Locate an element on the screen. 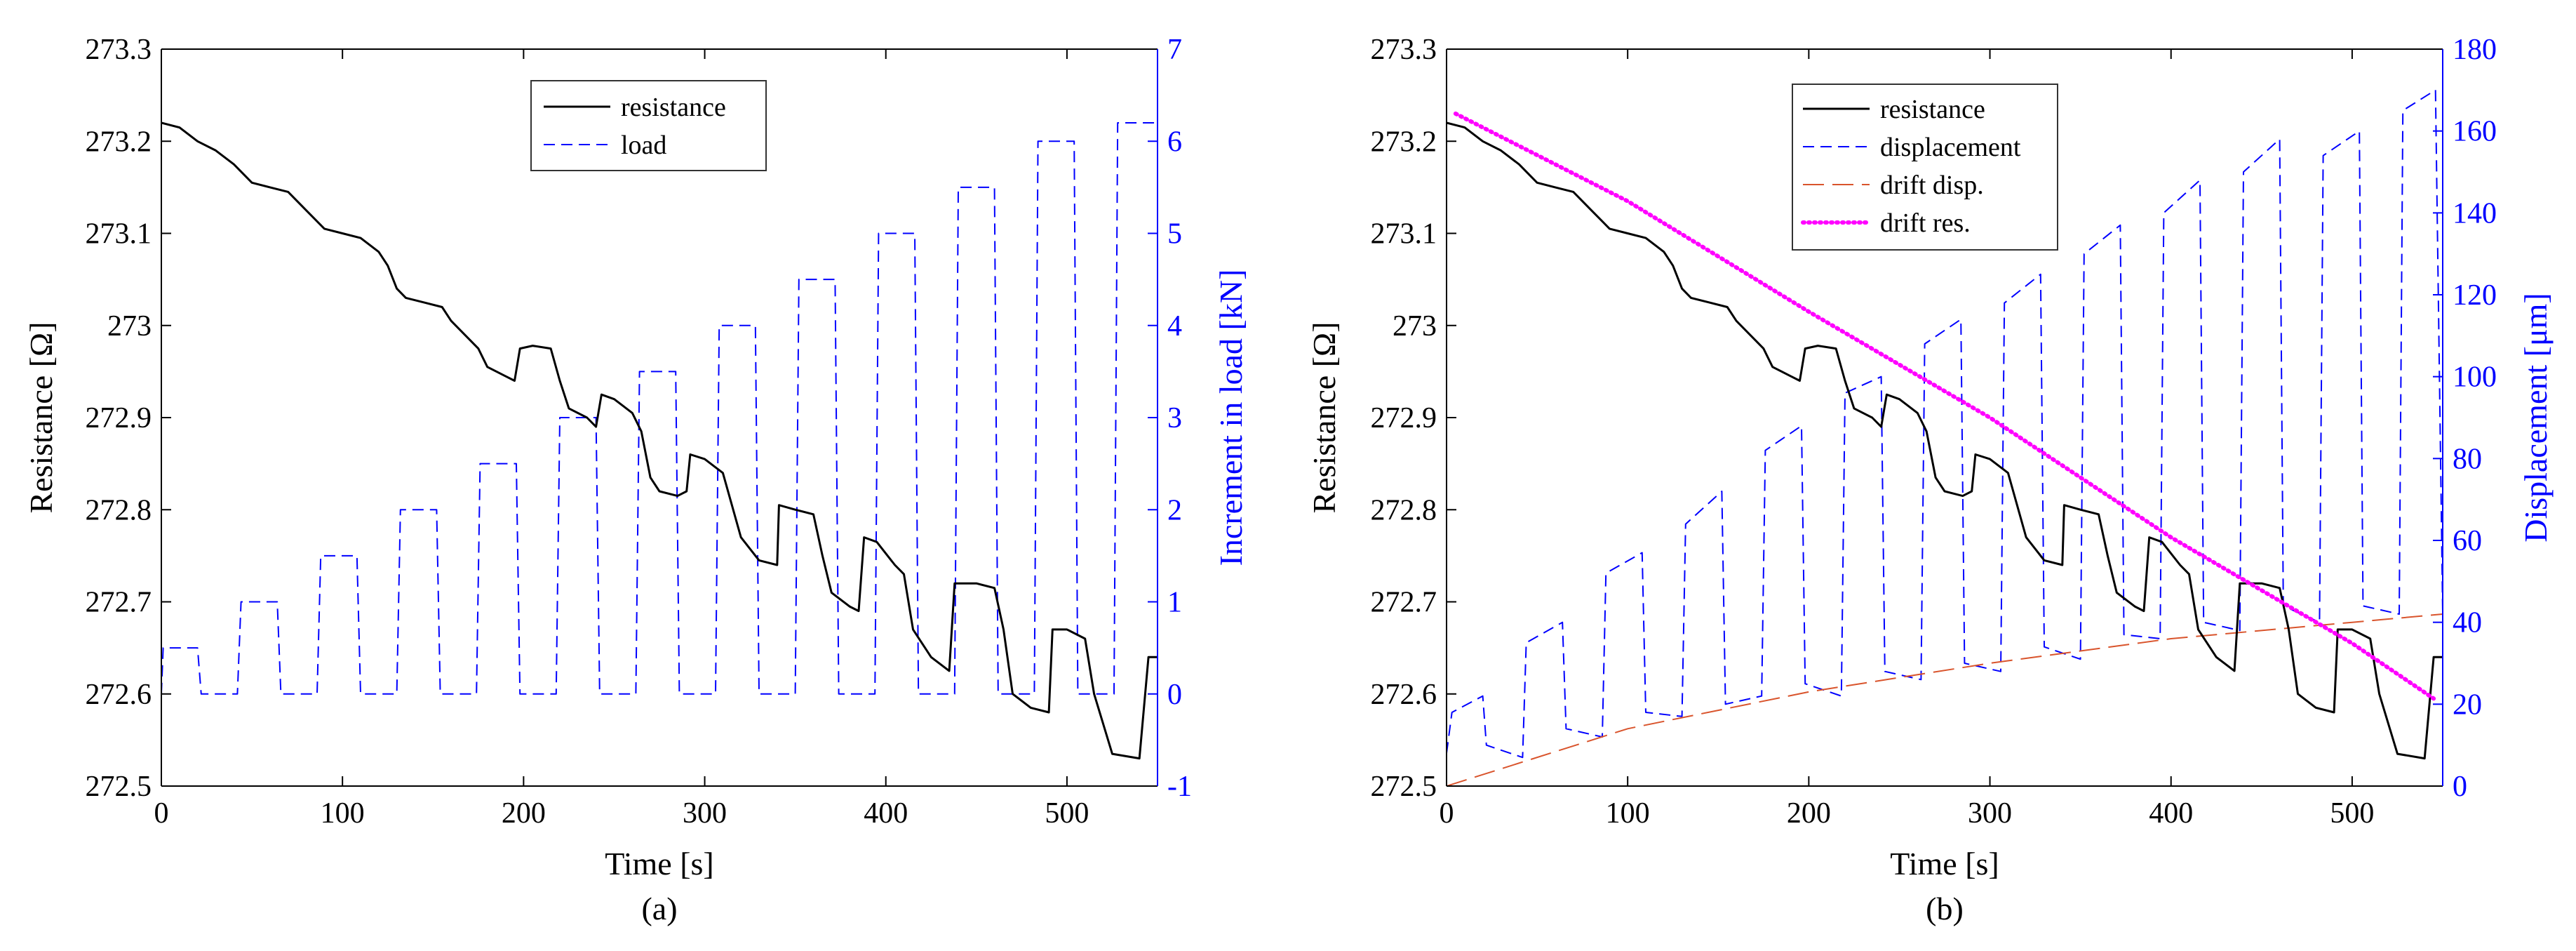 Image resolution: width=2576 pixels, height=951 pixels. y2-tick-label-a: 6 is located at coordinates (1174, 142).